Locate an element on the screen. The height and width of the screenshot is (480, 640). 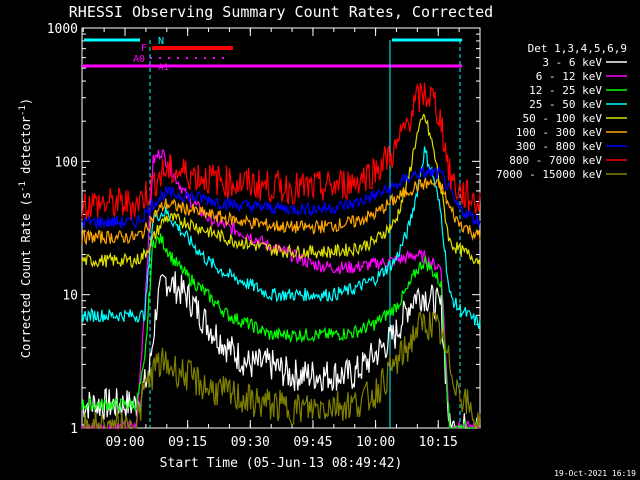
footer-timestamp: 19-Oct-2021 16:19 is located at coordinates (595, 473).